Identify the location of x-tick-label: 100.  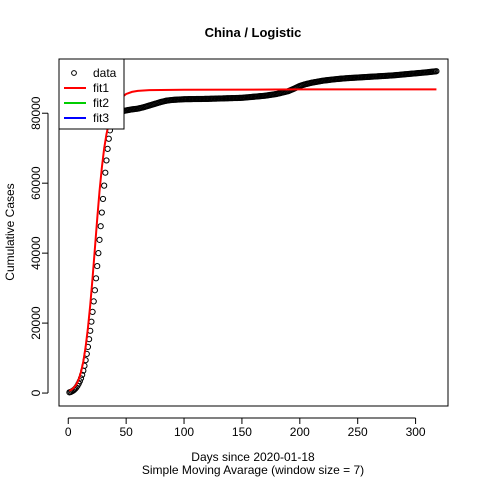
(184, 432).